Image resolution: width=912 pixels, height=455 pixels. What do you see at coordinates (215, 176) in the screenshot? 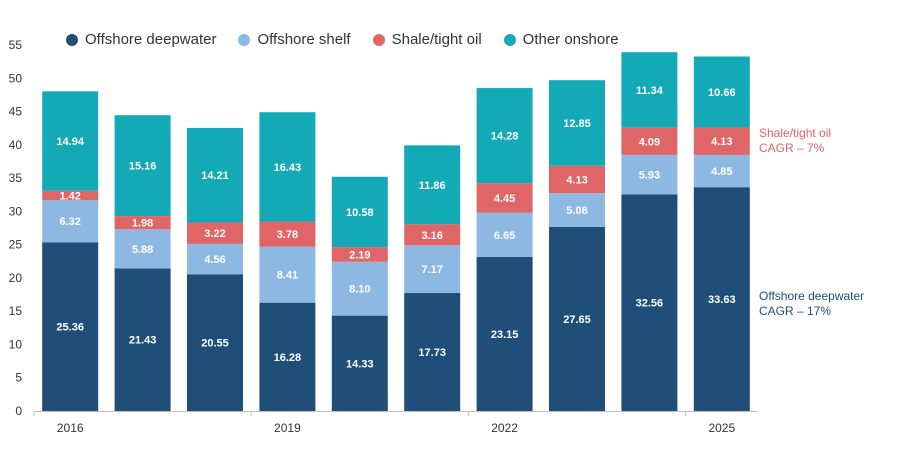
I see `data-label: 14.21` at bounding box center [215, 176].